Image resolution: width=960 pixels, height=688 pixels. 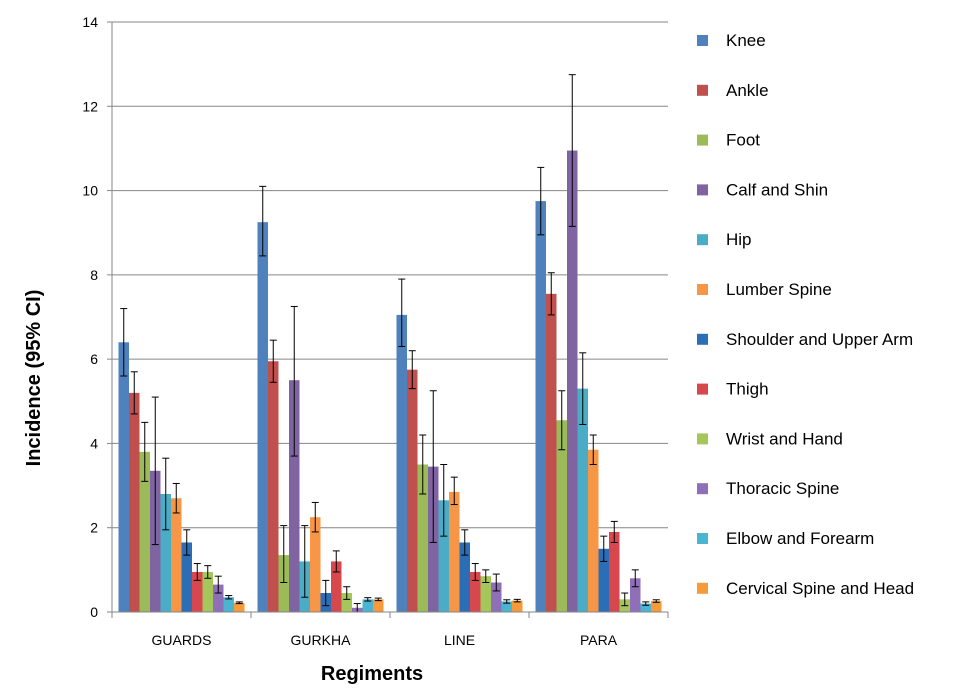 What do you see at coordinates (739, 239) in the screenshot?
I see `legend-label: Hip` at bounding box center [739, 239].